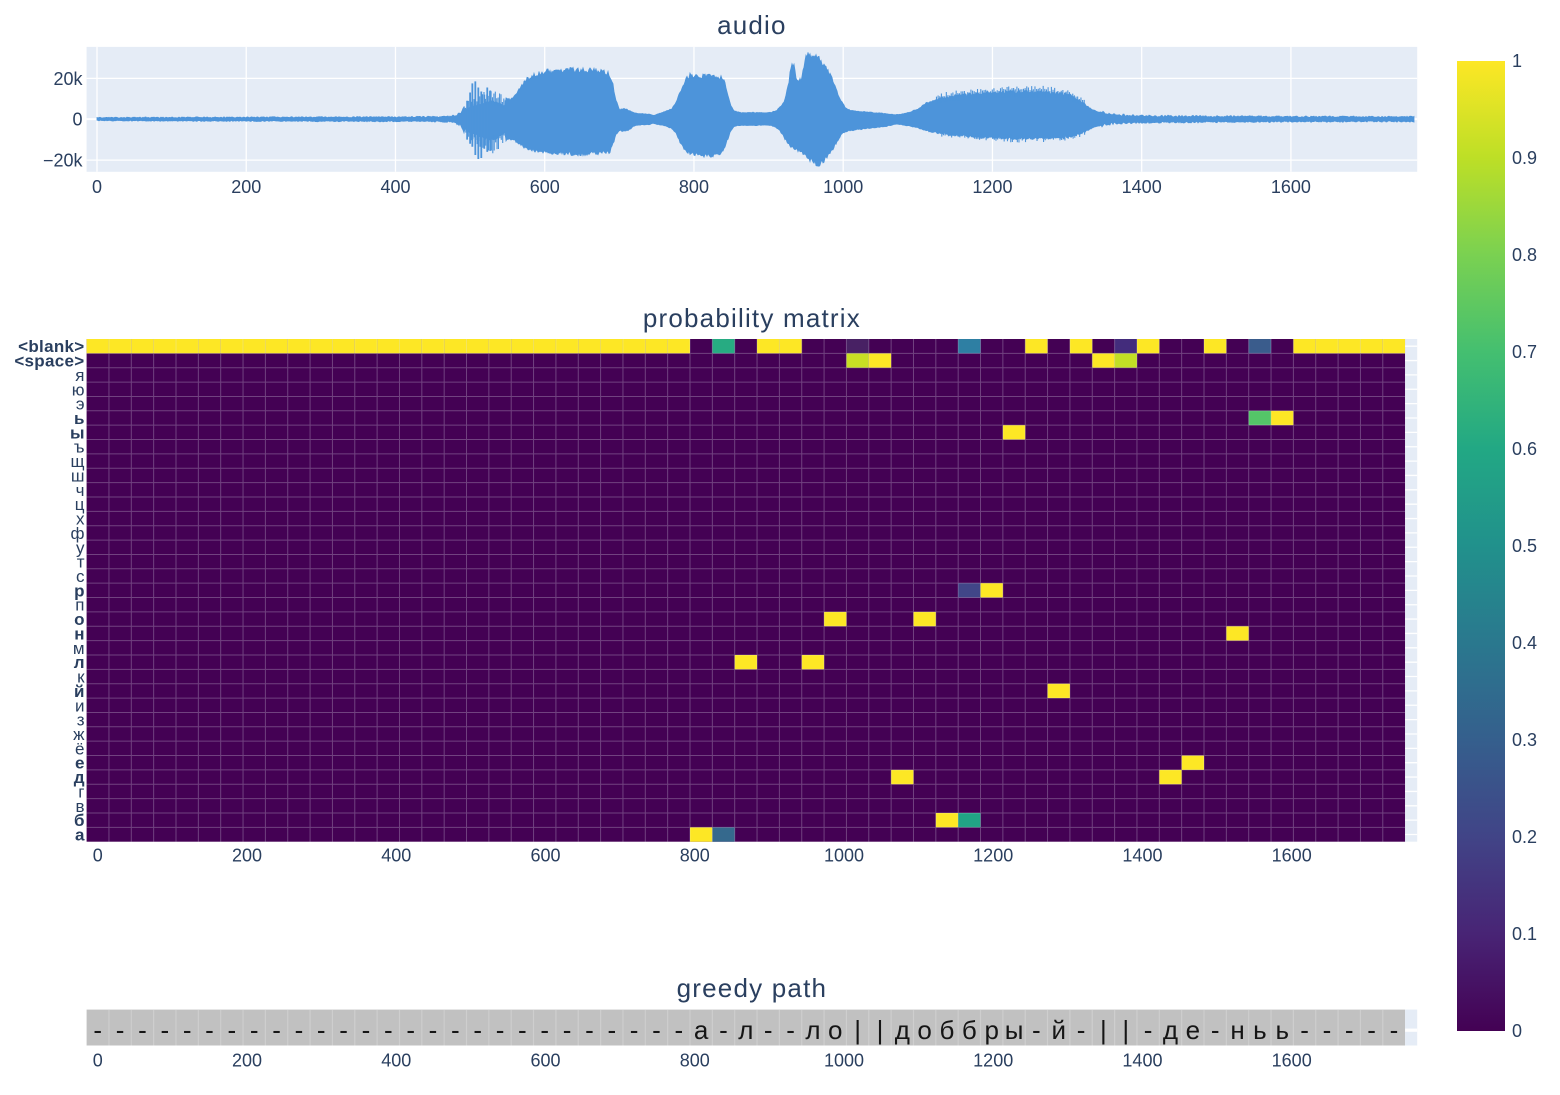 The height and width of the screenshot is (1095, 1560). Describe the element at coordinates (80, 576) in the screenshot. I see `svg-text: с` at that location.